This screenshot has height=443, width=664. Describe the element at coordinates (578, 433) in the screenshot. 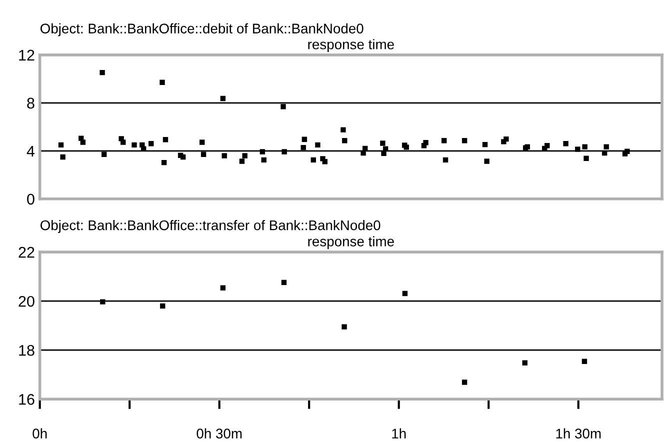

I see `x-tick-label: 1h 30m` at that location.